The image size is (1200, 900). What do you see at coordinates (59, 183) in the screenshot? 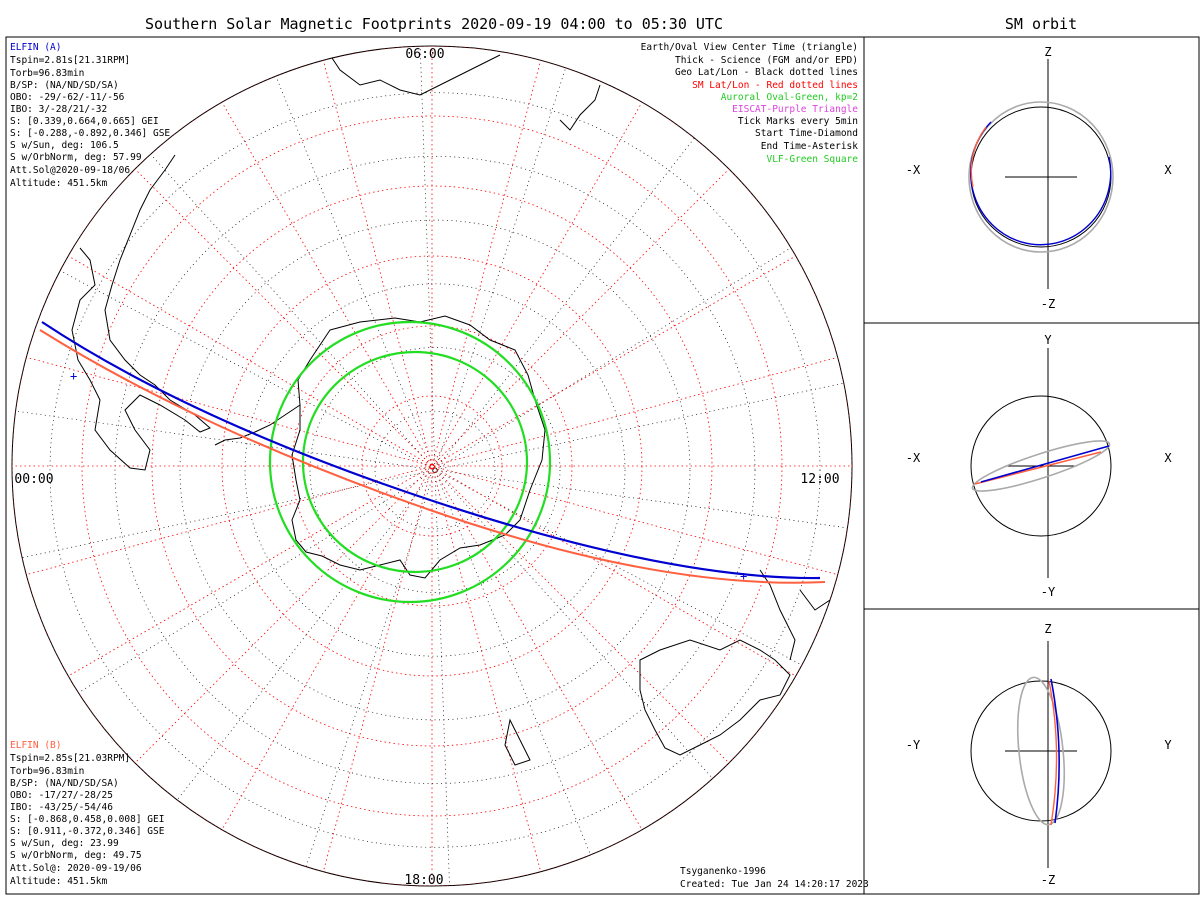
I see `probe-a-line-10: Altitude: 451.5km` at bounding box center [59, 183].